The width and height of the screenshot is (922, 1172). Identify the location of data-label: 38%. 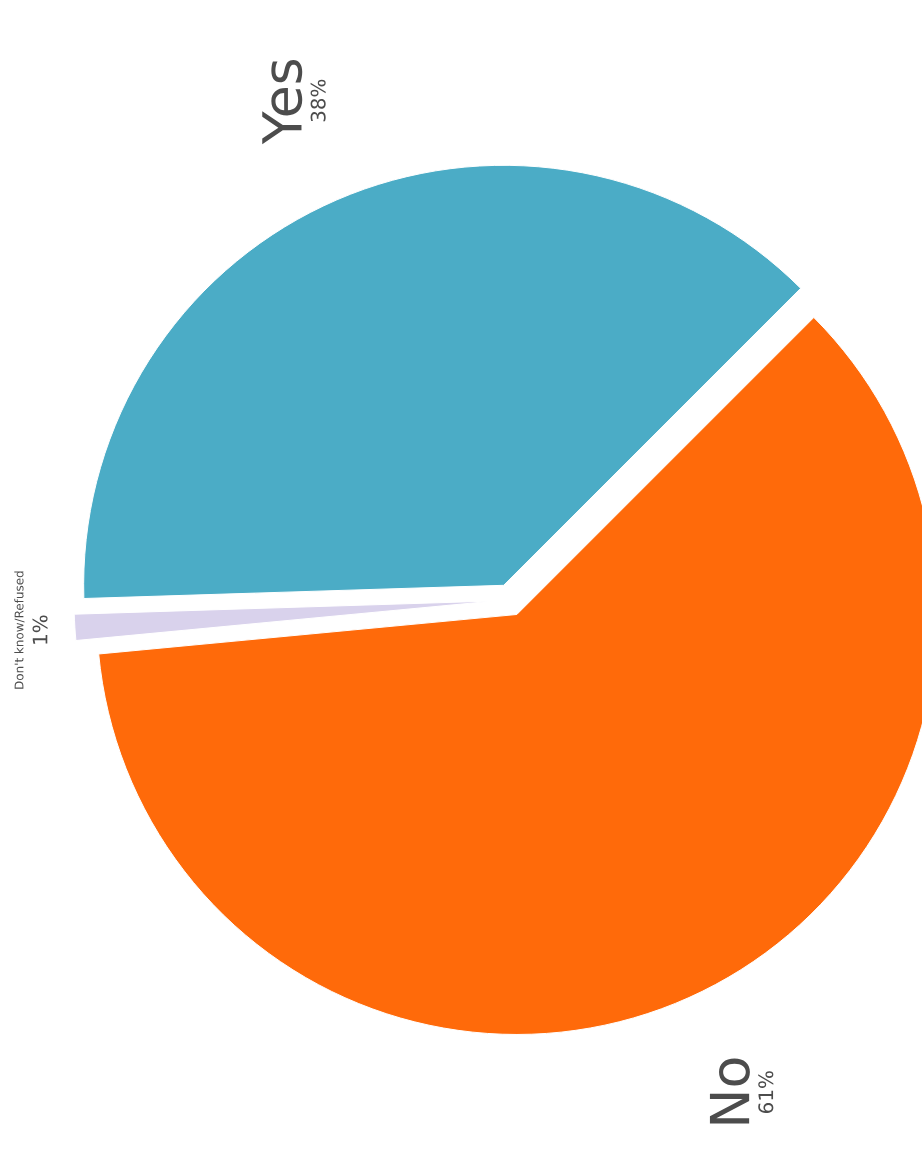
(318, 100).